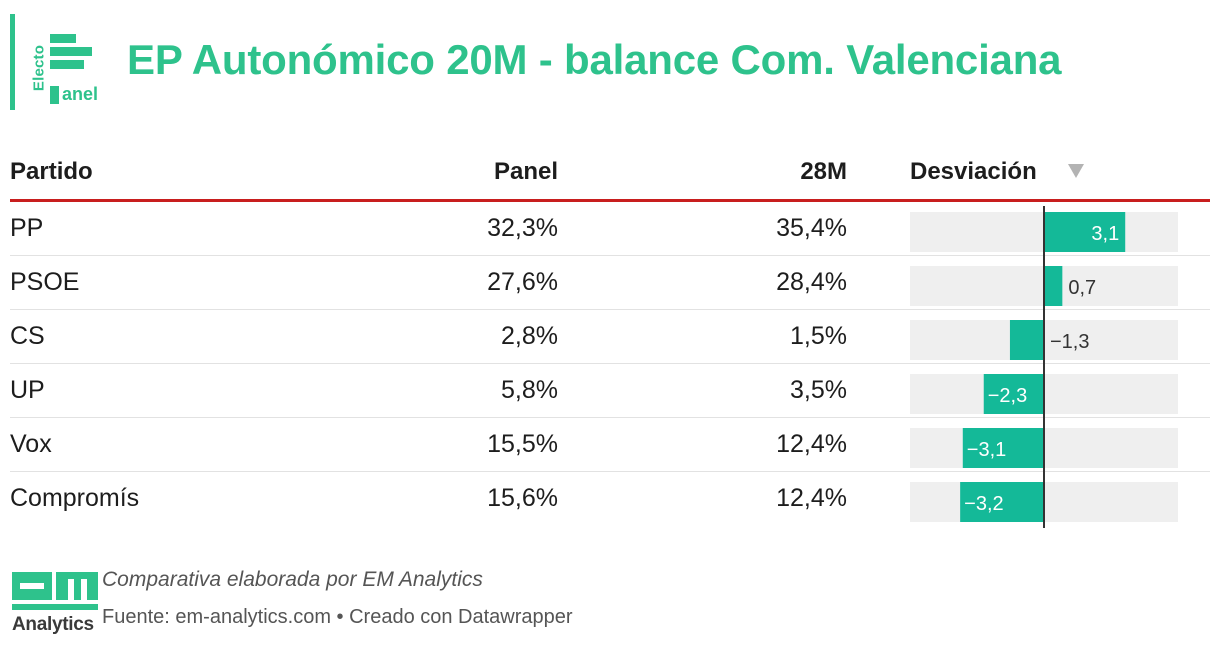 The image size is (1220, 648). What do you see at coordinates (80, 94) in the screenshot?
I see `logo-wordmark: anel` at bounding box center [80, 94].